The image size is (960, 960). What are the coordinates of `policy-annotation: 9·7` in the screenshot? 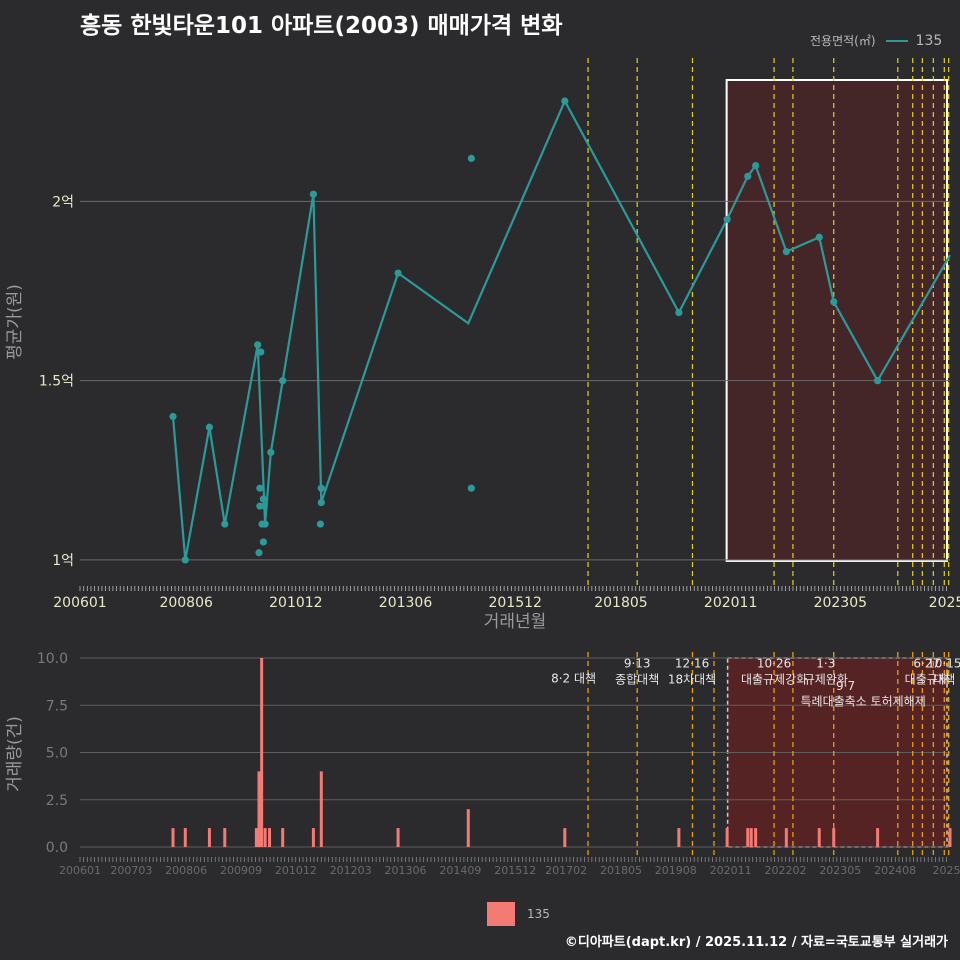 It's located at (845, 686).